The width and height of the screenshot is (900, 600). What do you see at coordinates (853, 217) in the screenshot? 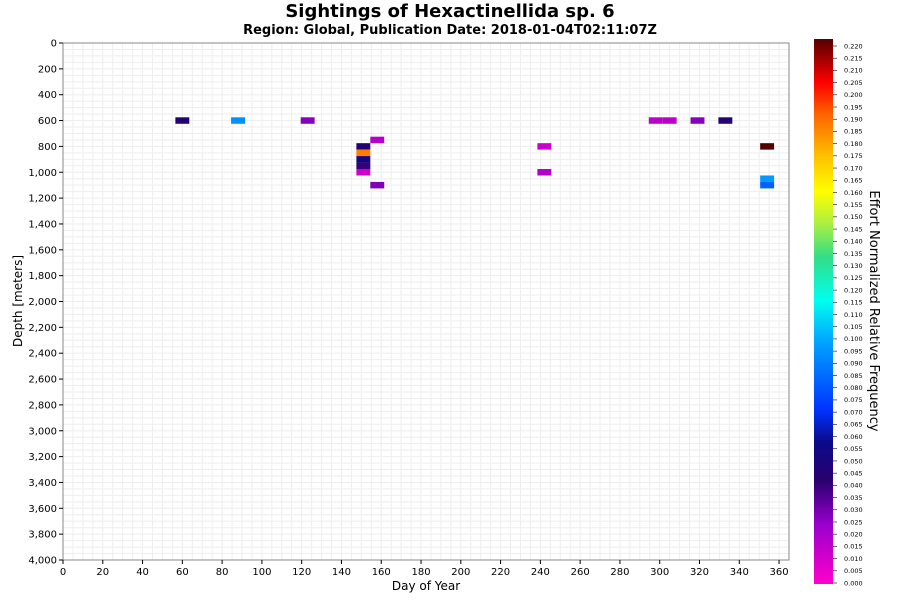
I see `colorbar-tick-label: 0.150` at bounding box center [853, 217].